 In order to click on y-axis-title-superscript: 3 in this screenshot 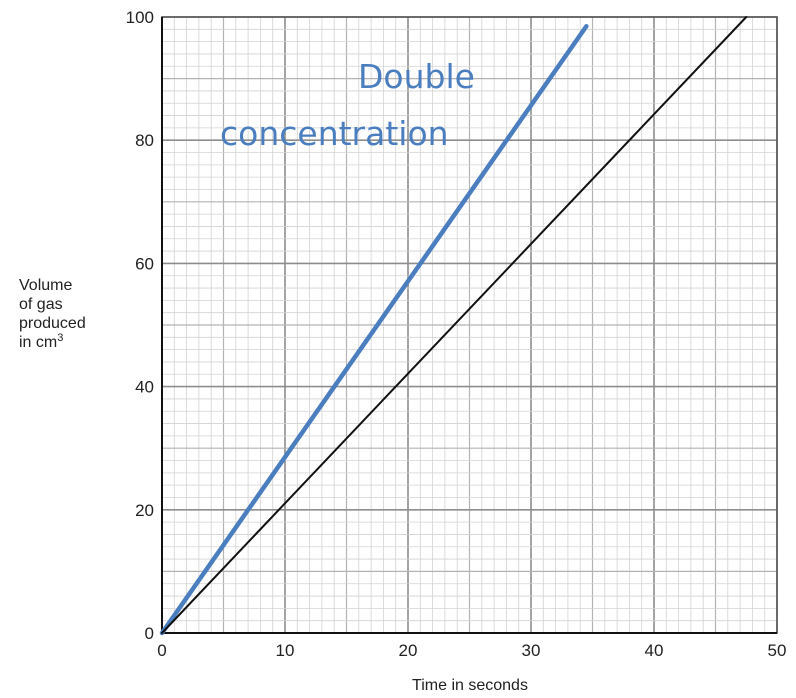, I will do `click(60, 338)`.